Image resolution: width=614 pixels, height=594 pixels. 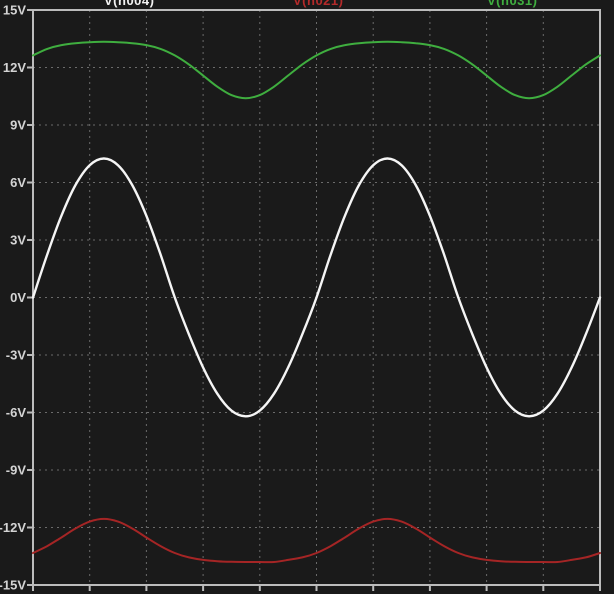 I want to click on legend-trace-2: V(n021), so click(x=318, y=4).